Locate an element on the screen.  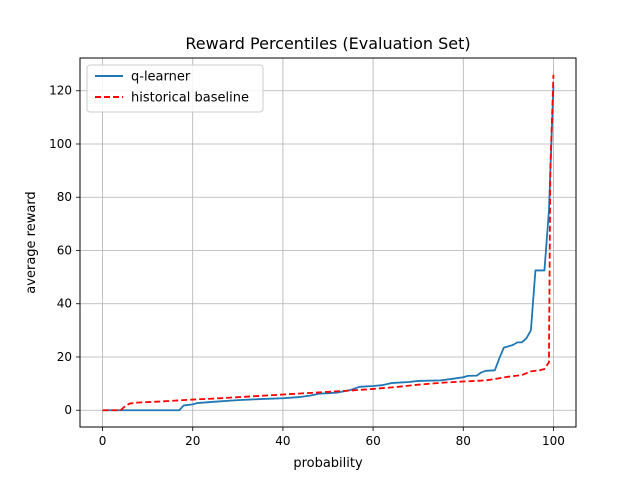
y-tick-label: 20 is located at coordinates (64, 357).